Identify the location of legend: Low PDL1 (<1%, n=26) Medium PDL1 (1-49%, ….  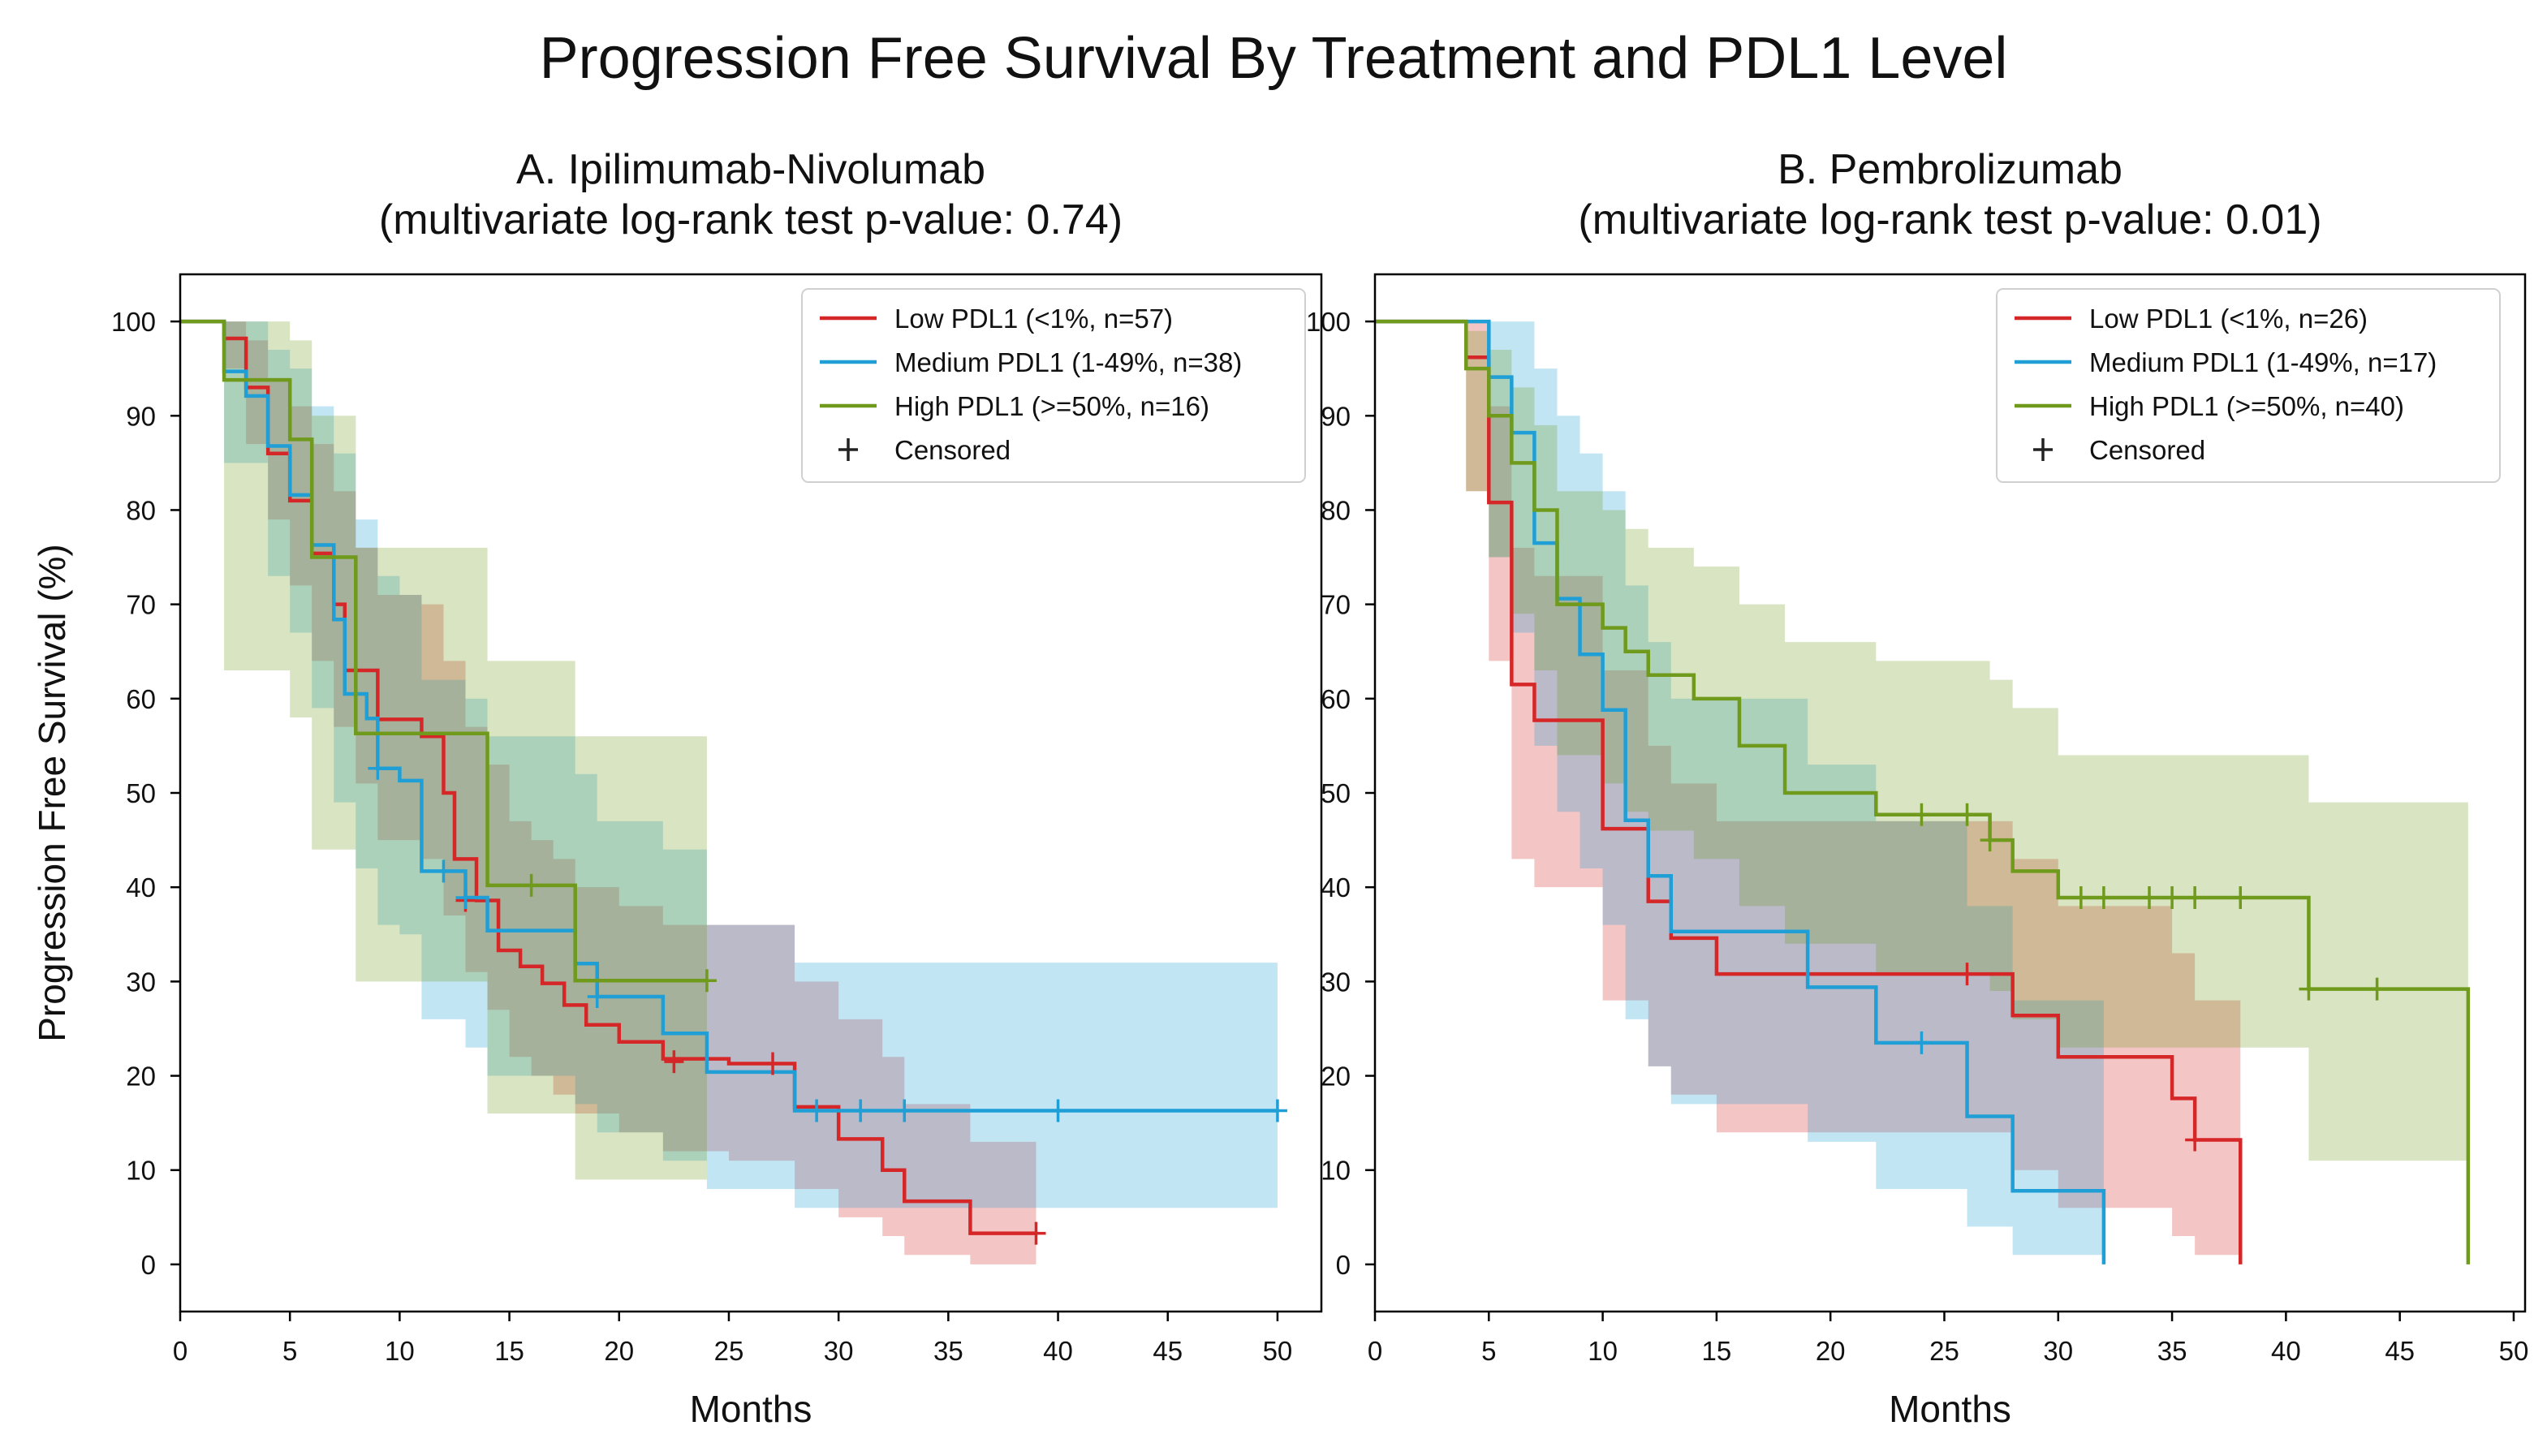
(2248, 386).